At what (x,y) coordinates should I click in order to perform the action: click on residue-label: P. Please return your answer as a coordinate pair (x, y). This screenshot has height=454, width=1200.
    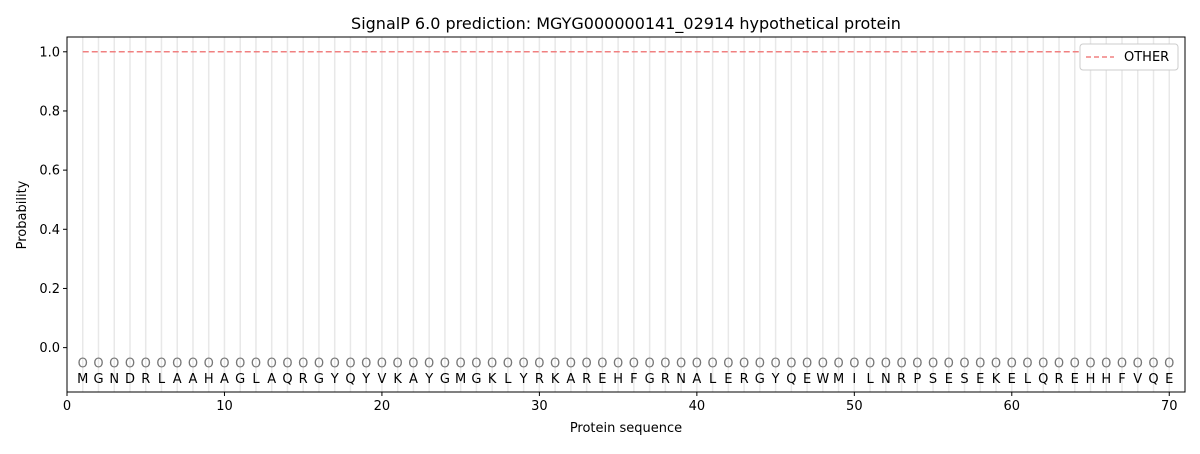
    Looking at the image, I should click on (917, 379).